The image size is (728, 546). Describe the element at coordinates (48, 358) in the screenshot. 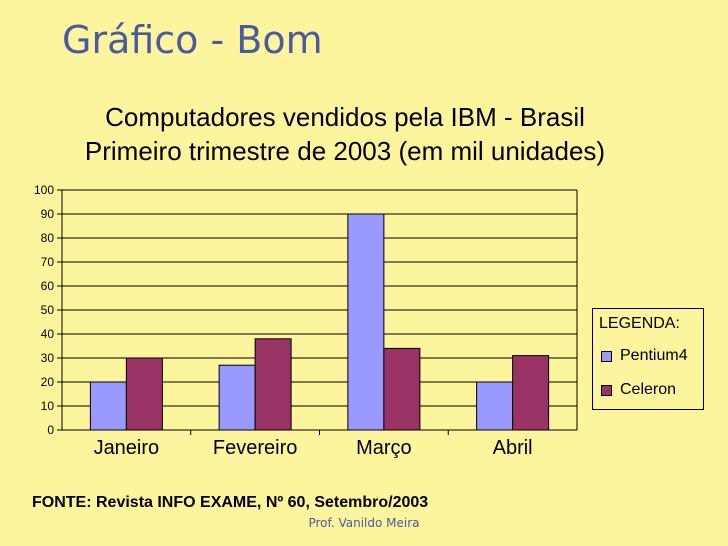

I see `y-tick-label: 30` at that location.